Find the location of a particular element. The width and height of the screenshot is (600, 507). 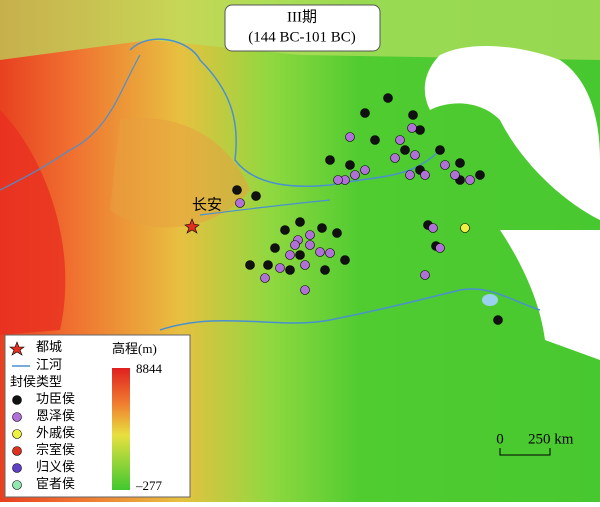

lake is located at coordinates (490, 300).